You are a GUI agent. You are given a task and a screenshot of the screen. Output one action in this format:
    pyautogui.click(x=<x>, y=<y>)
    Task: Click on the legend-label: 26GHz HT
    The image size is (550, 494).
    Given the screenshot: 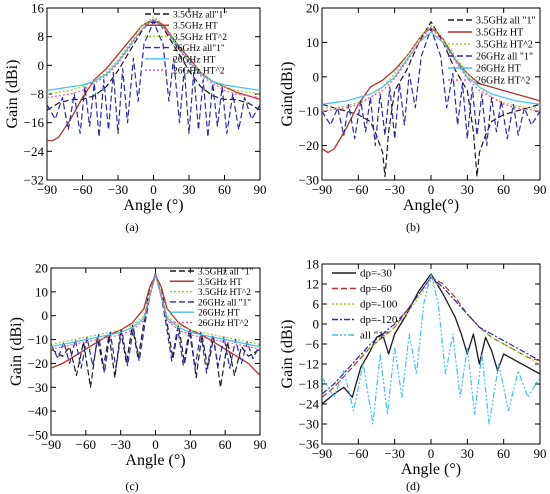 What is the action you would take?
    pyautogui.click(x=498, y=69)
    